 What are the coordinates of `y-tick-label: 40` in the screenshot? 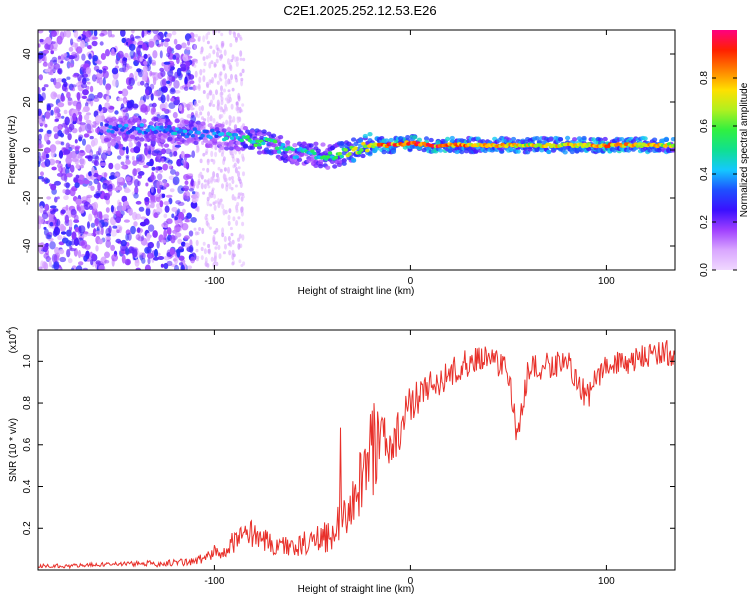 It's located at (27, 54).